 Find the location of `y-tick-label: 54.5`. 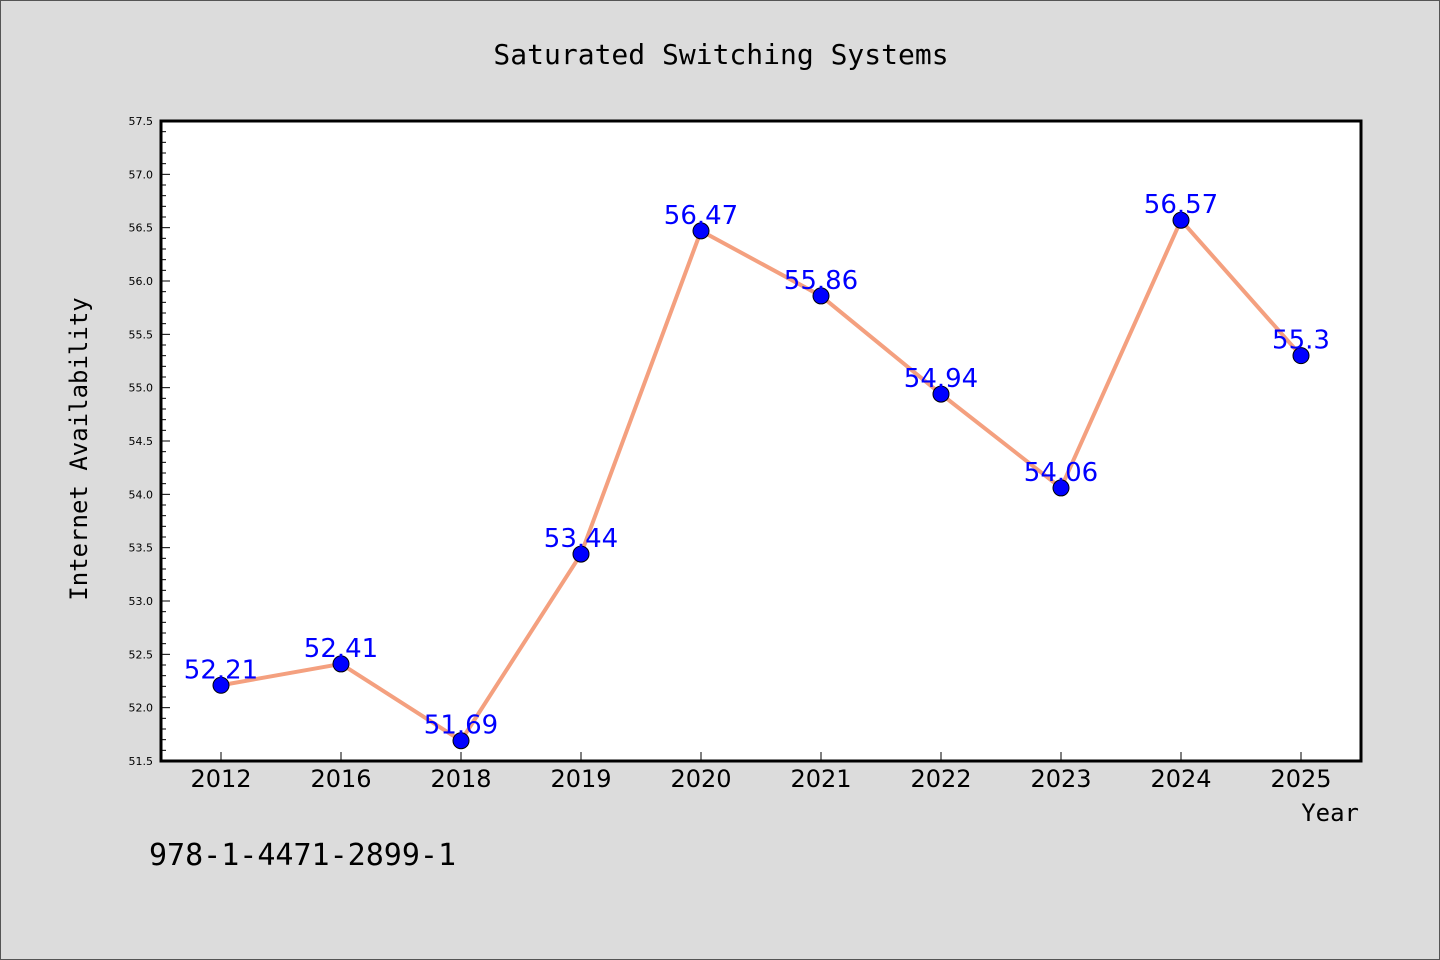

y-tick-label: 54.5 is located at coordinates (141, 441).